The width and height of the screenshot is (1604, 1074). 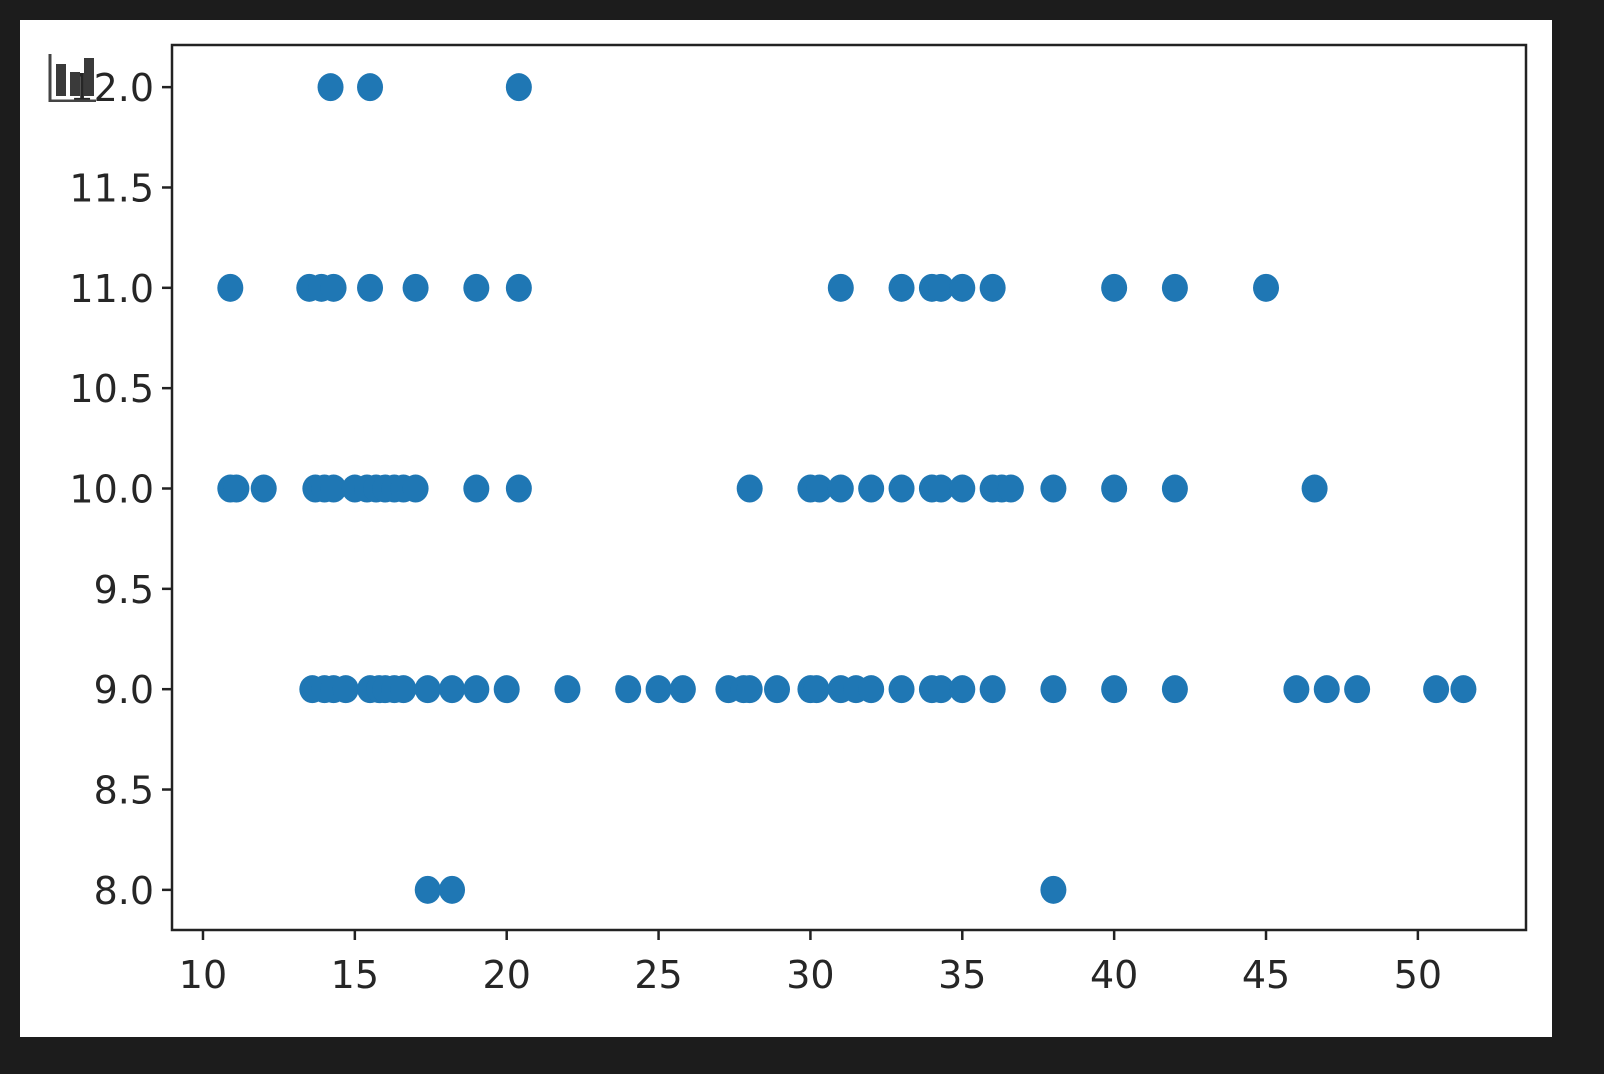 I want to click on x-tick-label: 35, so click(x=962, y=975).